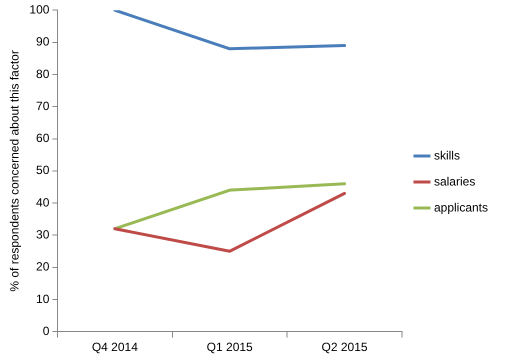  What do you see at coordinates (461, 207) in the screenshot?
I see `legend-label: applicants` at bounding box center [461, 207].